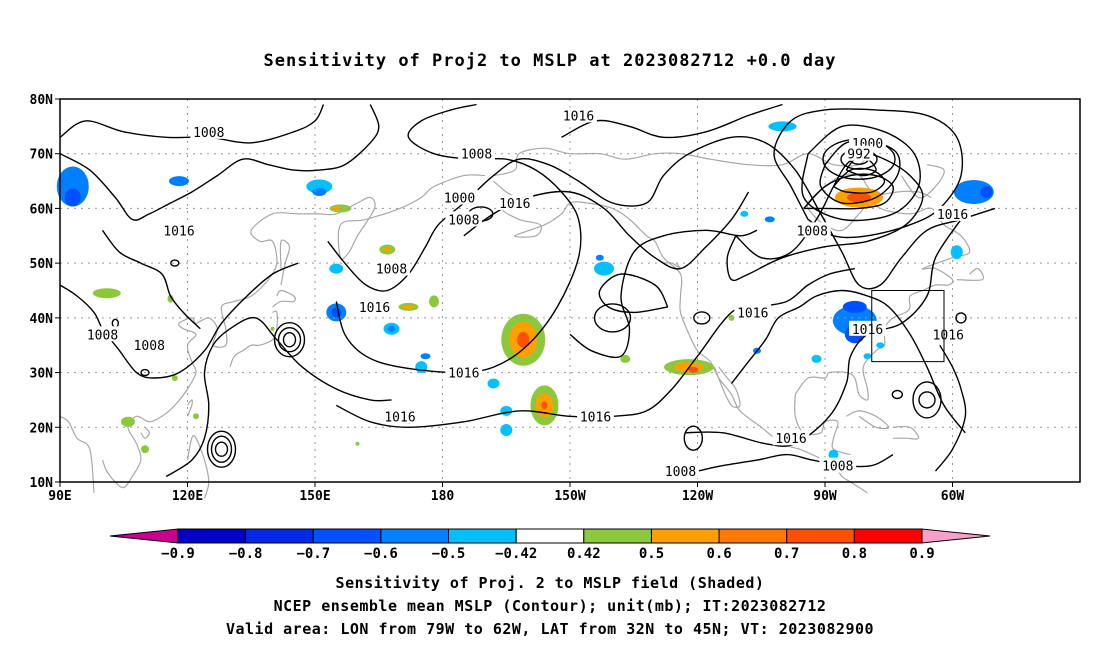  Describe the element at coordinates (443, 496) in the screenshot. I see `lon-label: 180` at that location.